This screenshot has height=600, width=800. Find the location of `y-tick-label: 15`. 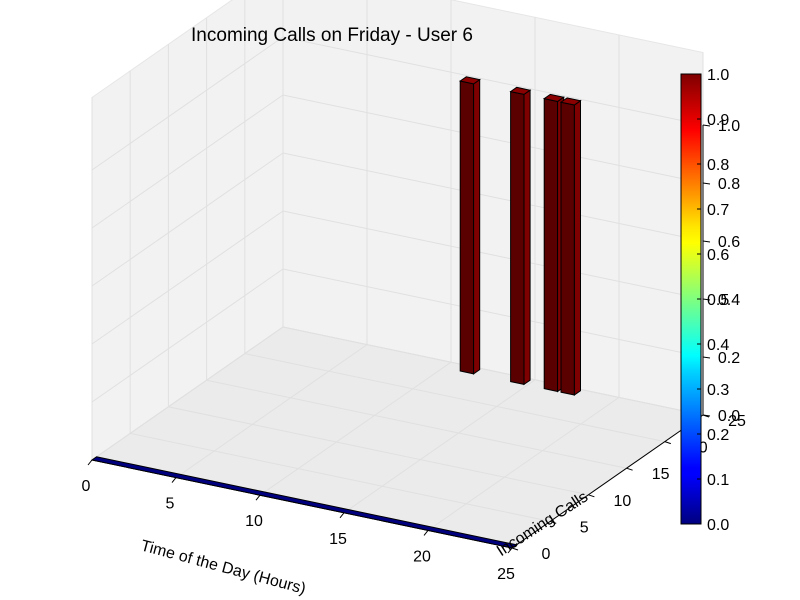

y-tick-label: 15 is located at coordinates (661, 474).